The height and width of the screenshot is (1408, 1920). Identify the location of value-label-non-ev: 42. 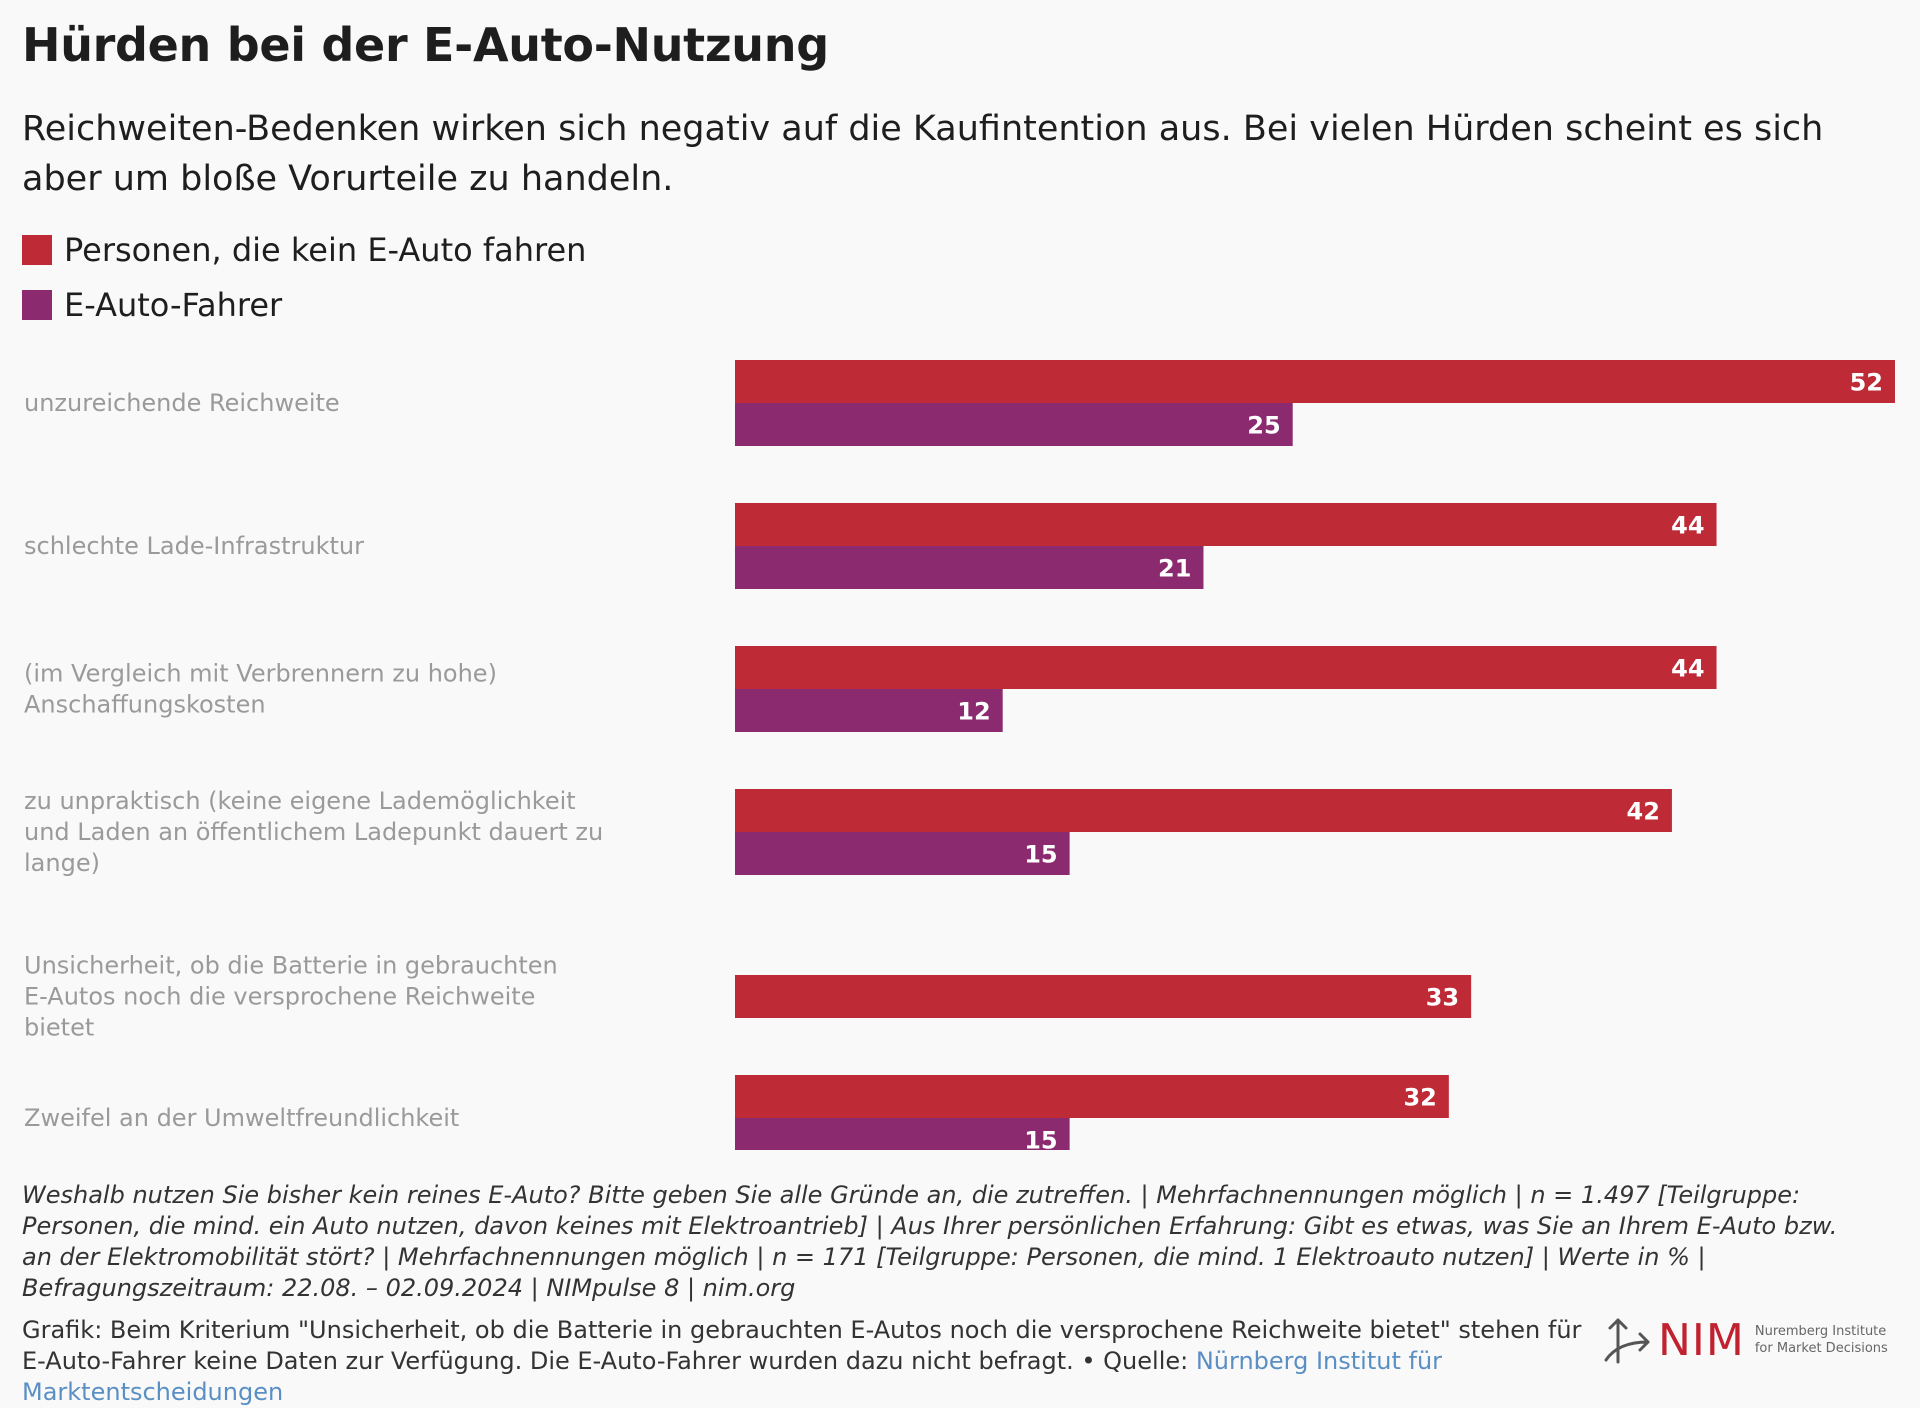
(1643, 812).